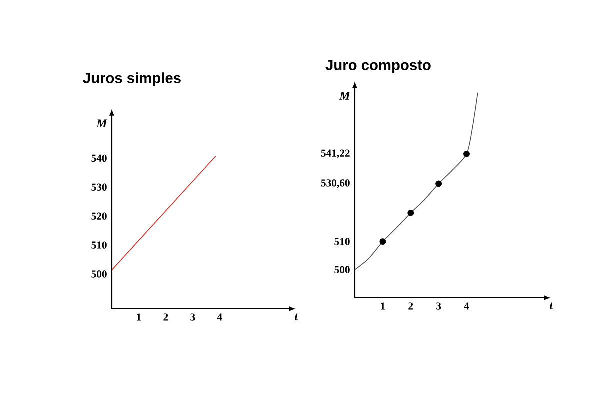 The height and width of the screenshot is (396, 593). I want to click on y-tick-label: 541,22, so click(335, 154).